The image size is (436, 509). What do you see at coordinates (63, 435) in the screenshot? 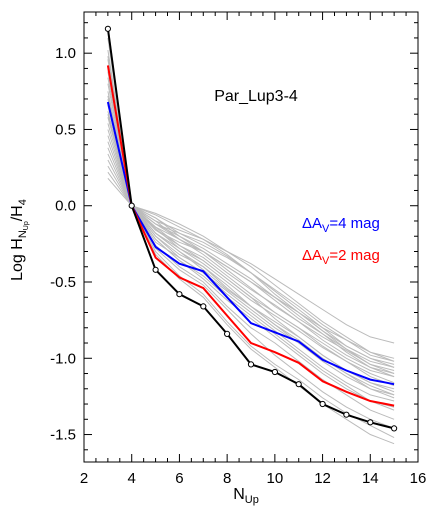
I see `y-tick-label-0: -1.5` at bounding box center [63, 435].